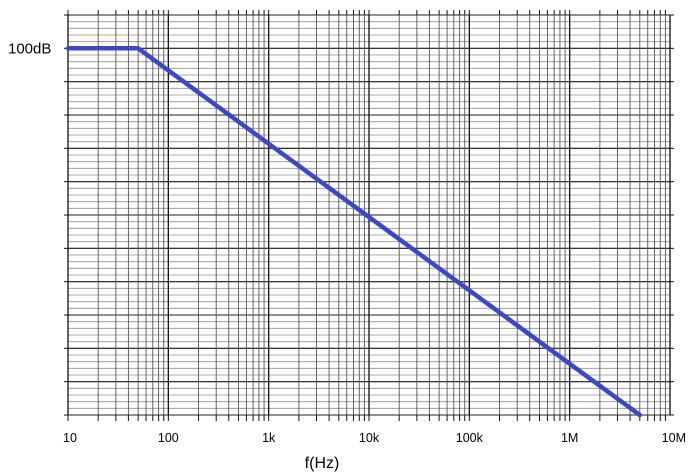 The height and width of the screenshot is (476, 698). Describe the element at coordinates (269, 438) in the screenshot. I see `x-tick-label: 1k` at that location.